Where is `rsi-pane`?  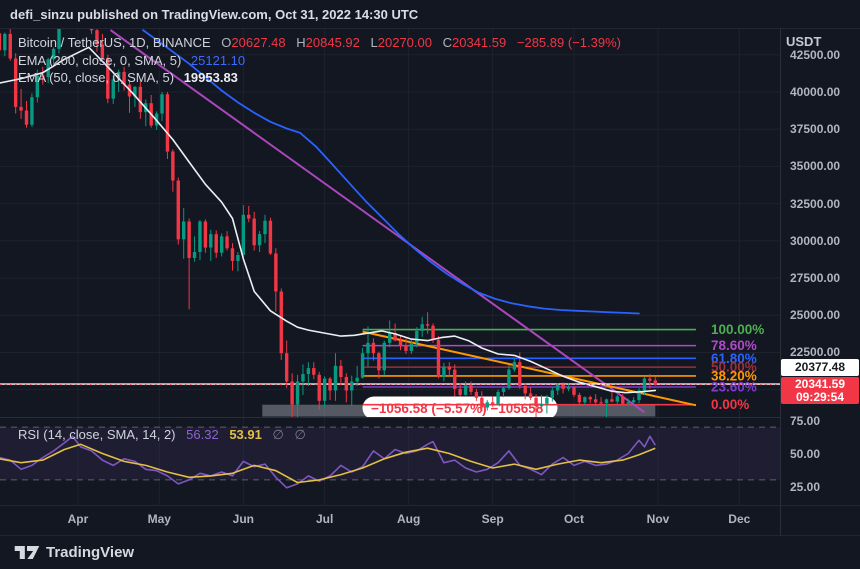
rsi-pane is located at coordinates (390, 457).